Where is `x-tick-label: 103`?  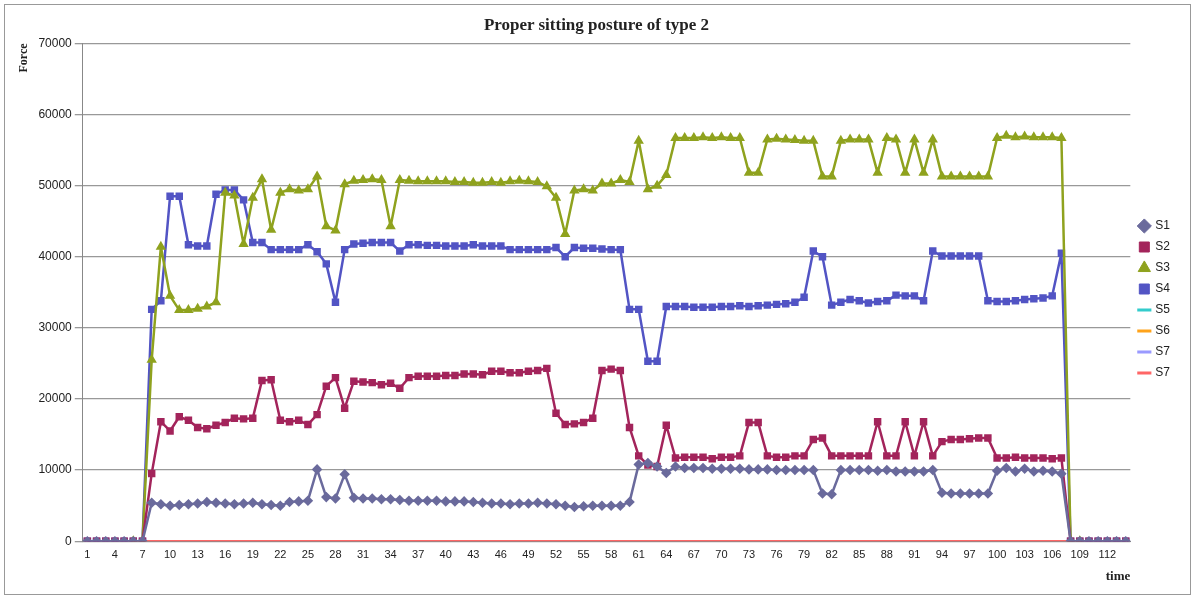 x-tick-label: 103 is located at coordinates (1024, 553).